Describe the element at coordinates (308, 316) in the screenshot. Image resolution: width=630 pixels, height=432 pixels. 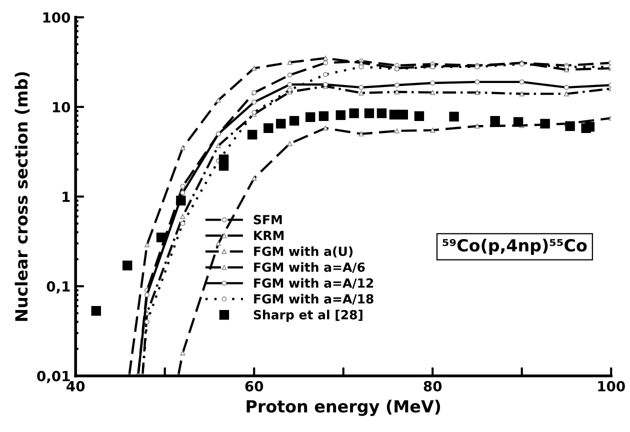
I see `legend-label: Sharp et al [28]` at that location.